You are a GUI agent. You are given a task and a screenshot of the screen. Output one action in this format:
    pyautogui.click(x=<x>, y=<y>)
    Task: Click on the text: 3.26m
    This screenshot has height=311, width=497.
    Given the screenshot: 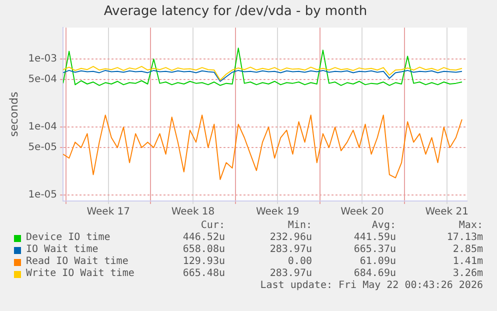 What is the action you would take?
    pyautogui.click(x=467, y=274)
    